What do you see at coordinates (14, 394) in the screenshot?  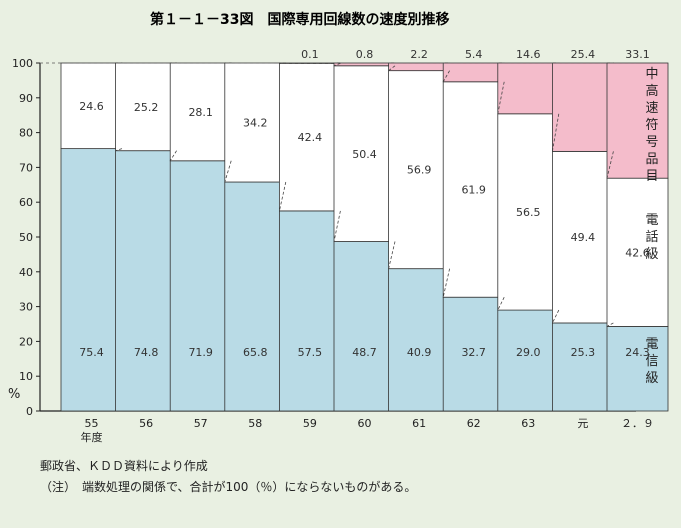 I see `y-unit-label: %` at bounding box center [14, 394].